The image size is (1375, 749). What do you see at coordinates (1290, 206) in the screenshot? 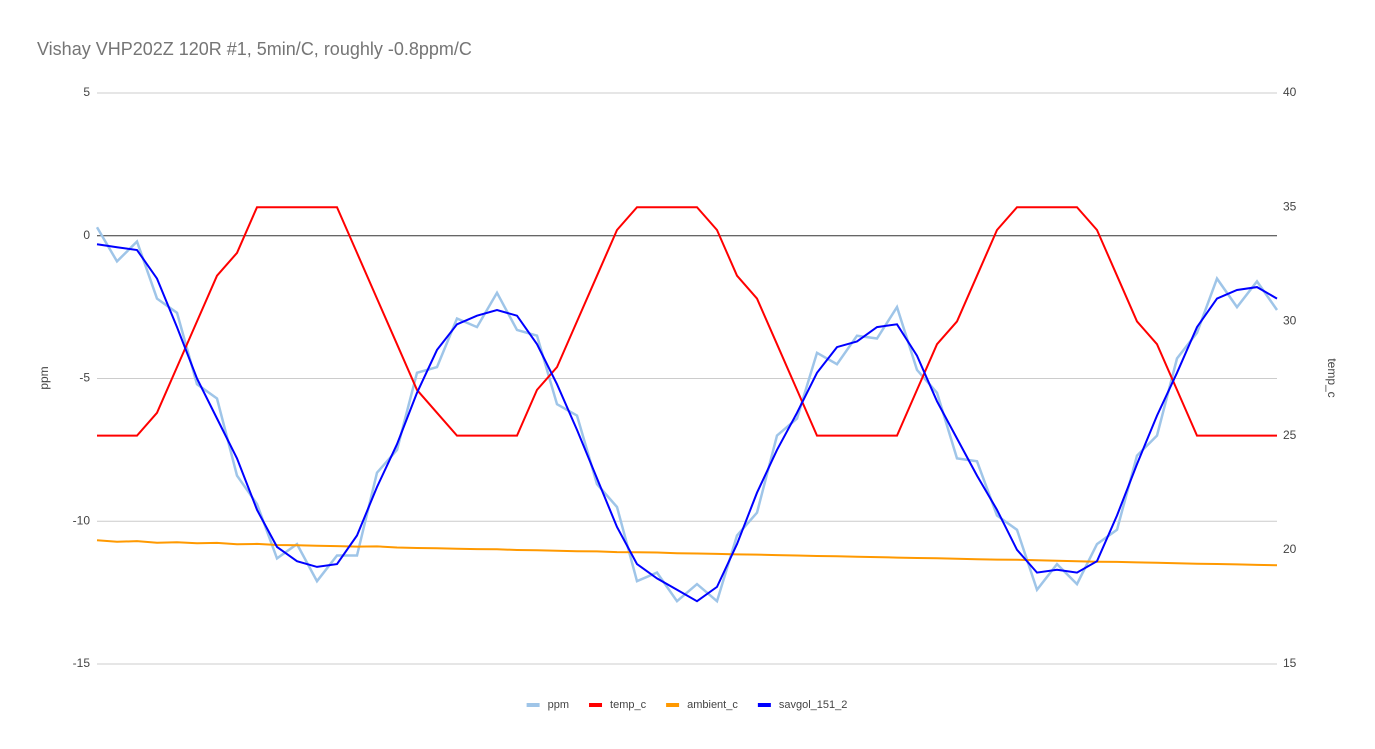
I see `y2-tick-label: 35` at bounding box center [1290, 206].